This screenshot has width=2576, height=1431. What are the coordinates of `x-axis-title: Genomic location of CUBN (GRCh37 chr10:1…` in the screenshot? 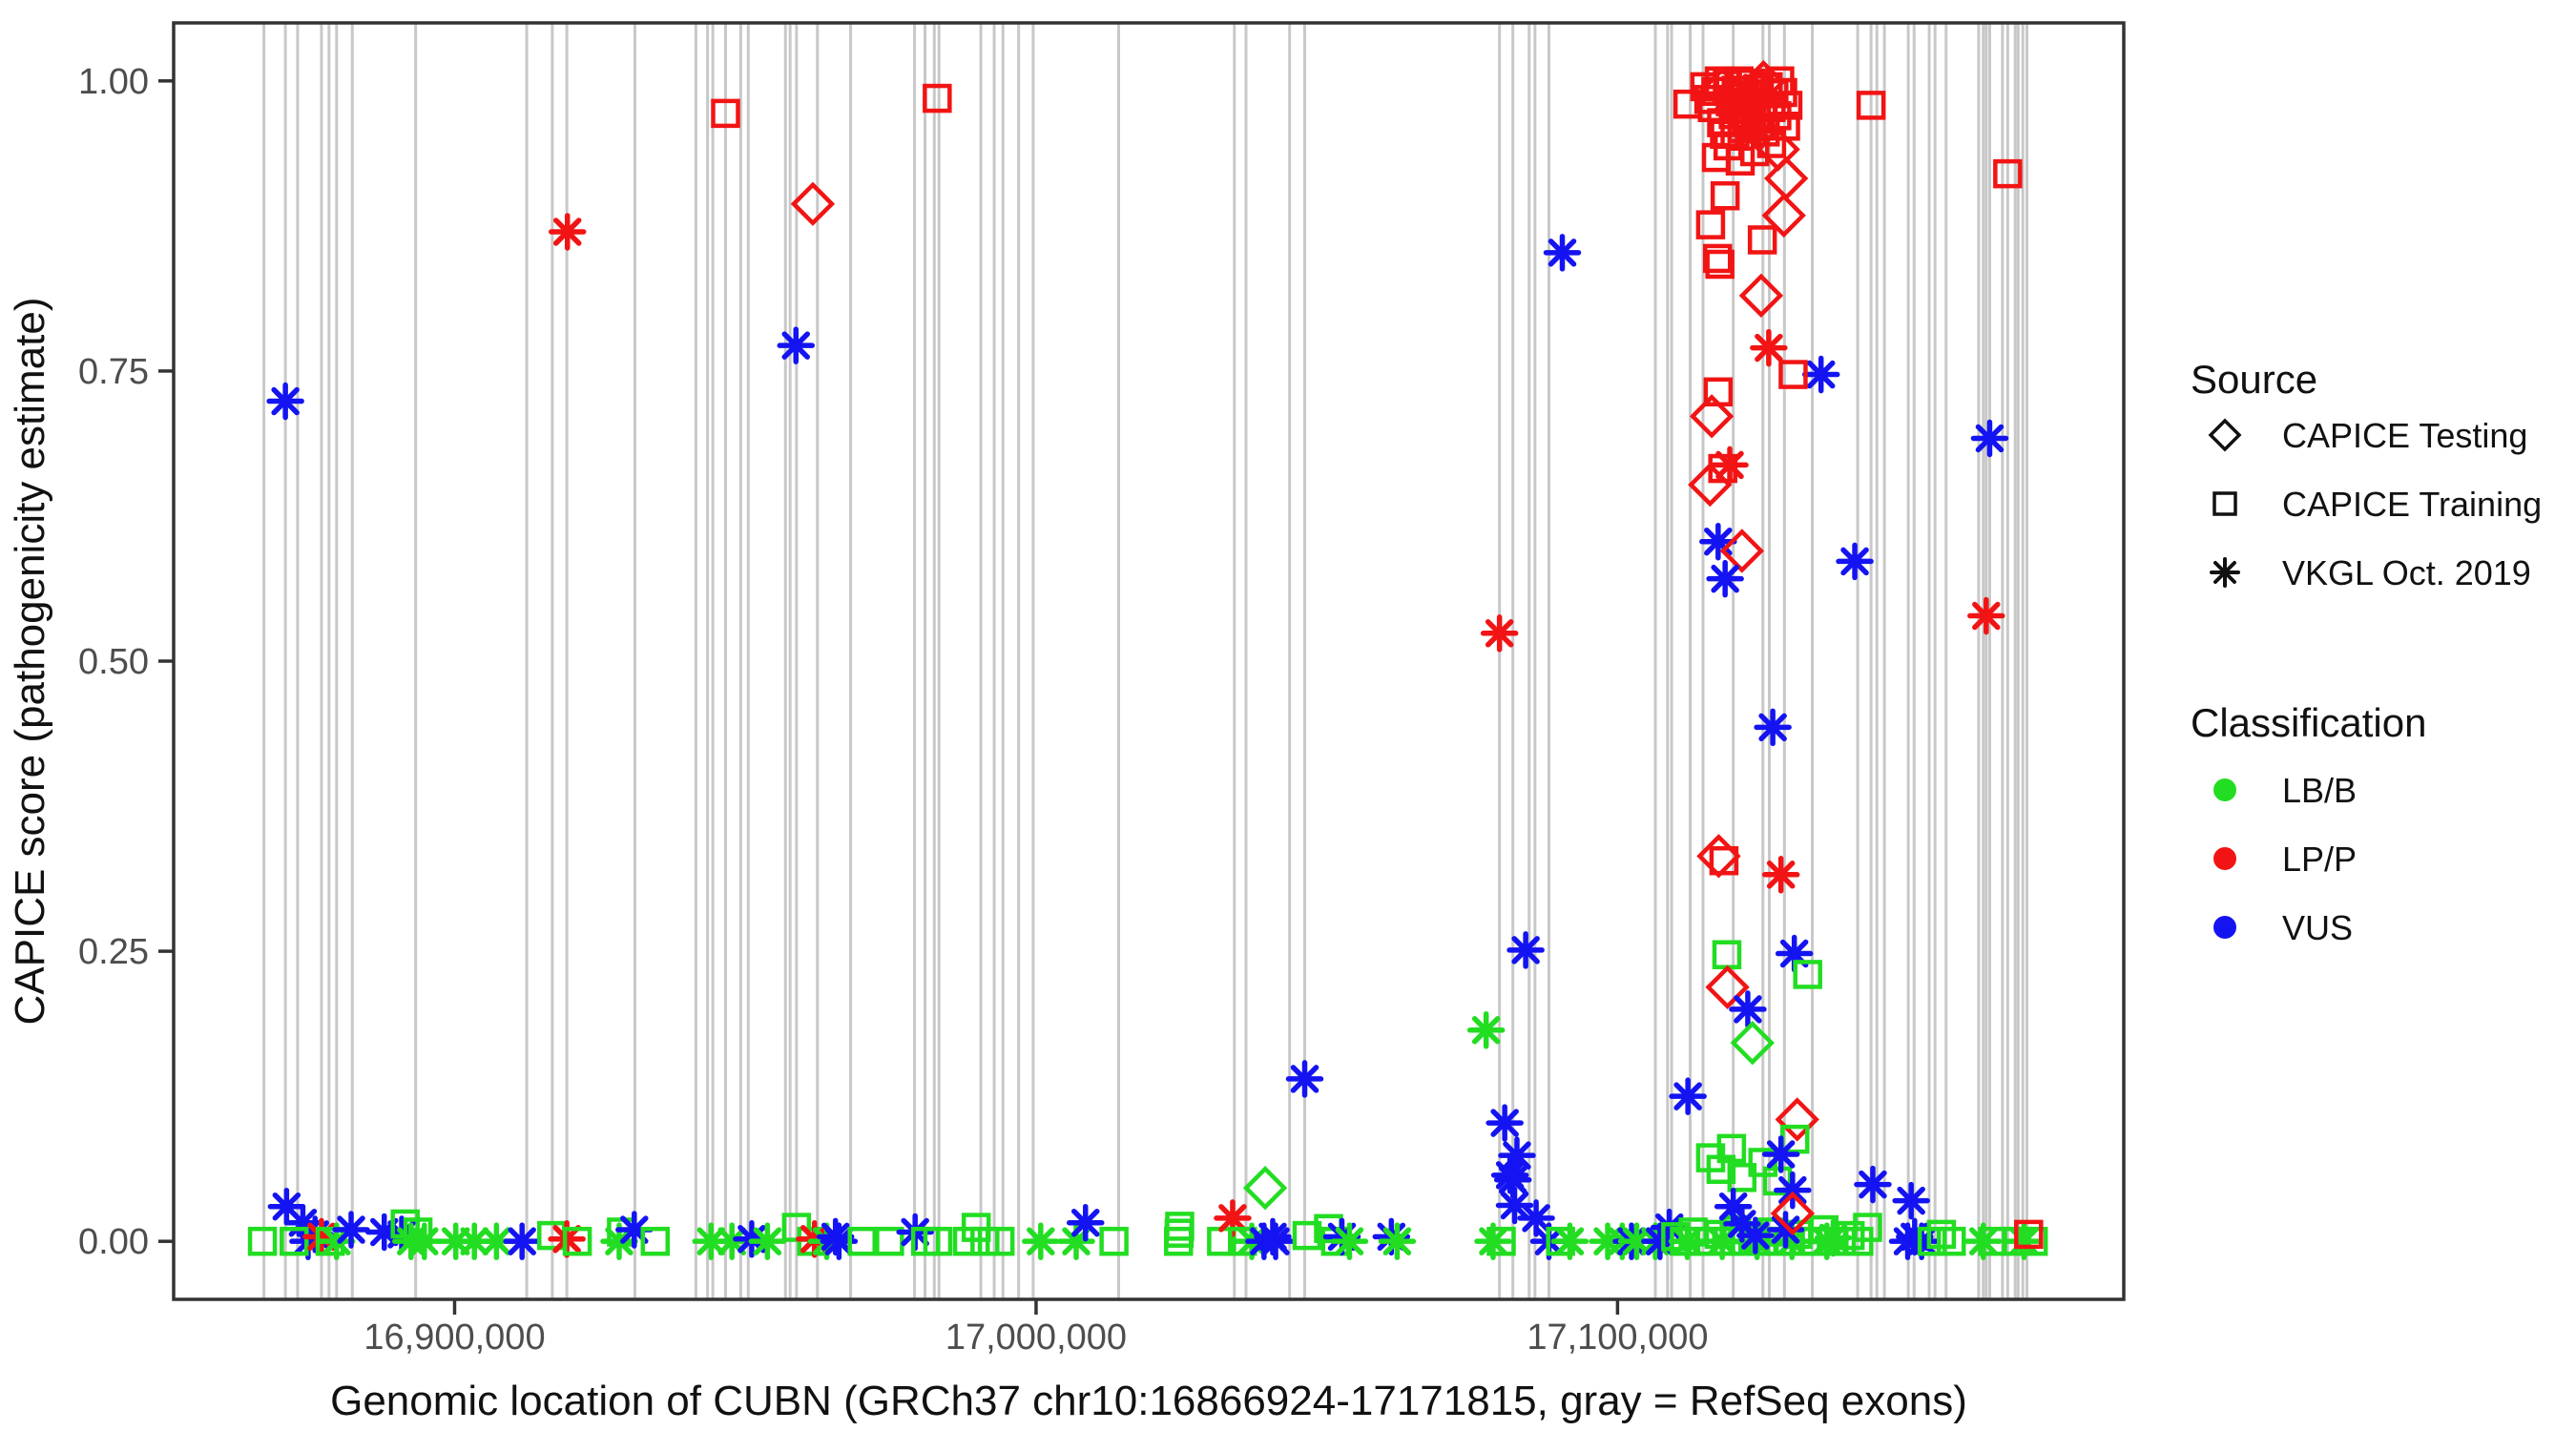 It's located at (1148, 1401).